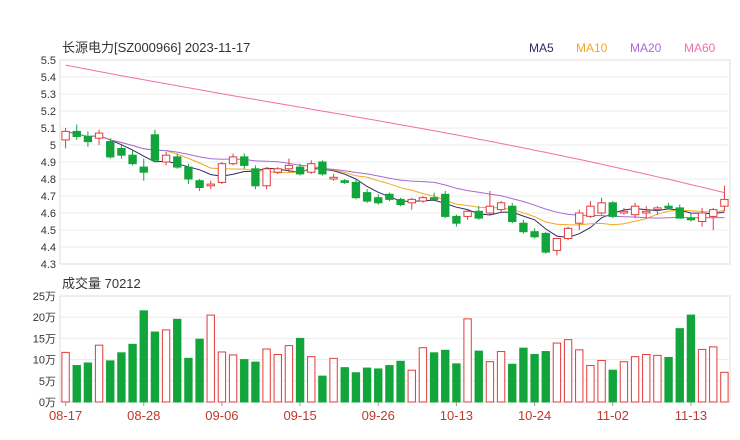 The image size is (740, 440). I want to click on date-tick-label: 08-17, so click(65, 415).